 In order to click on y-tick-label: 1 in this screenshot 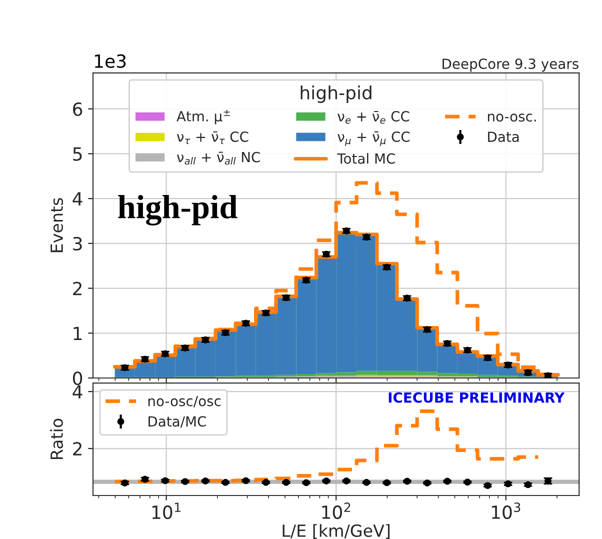, I will do `click(78, 333)`.